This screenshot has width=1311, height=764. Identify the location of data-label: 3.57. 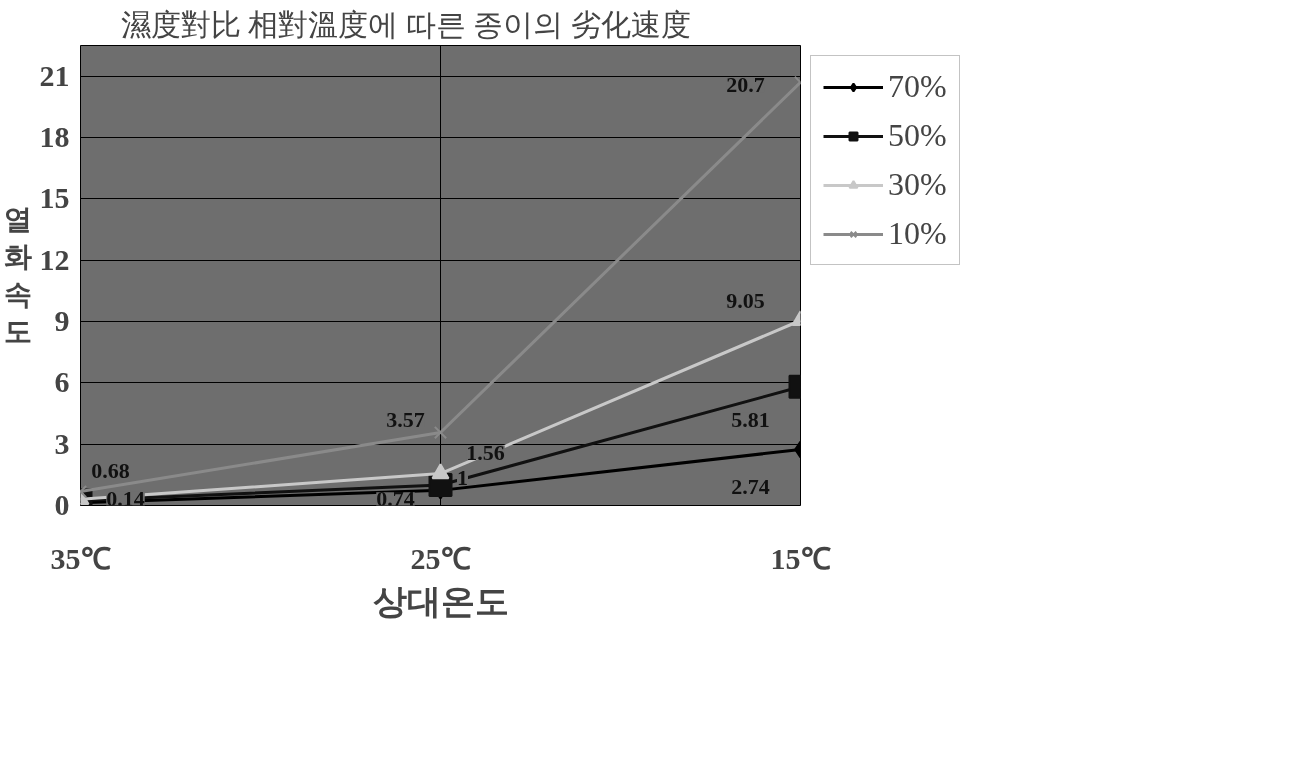
(405, 419).